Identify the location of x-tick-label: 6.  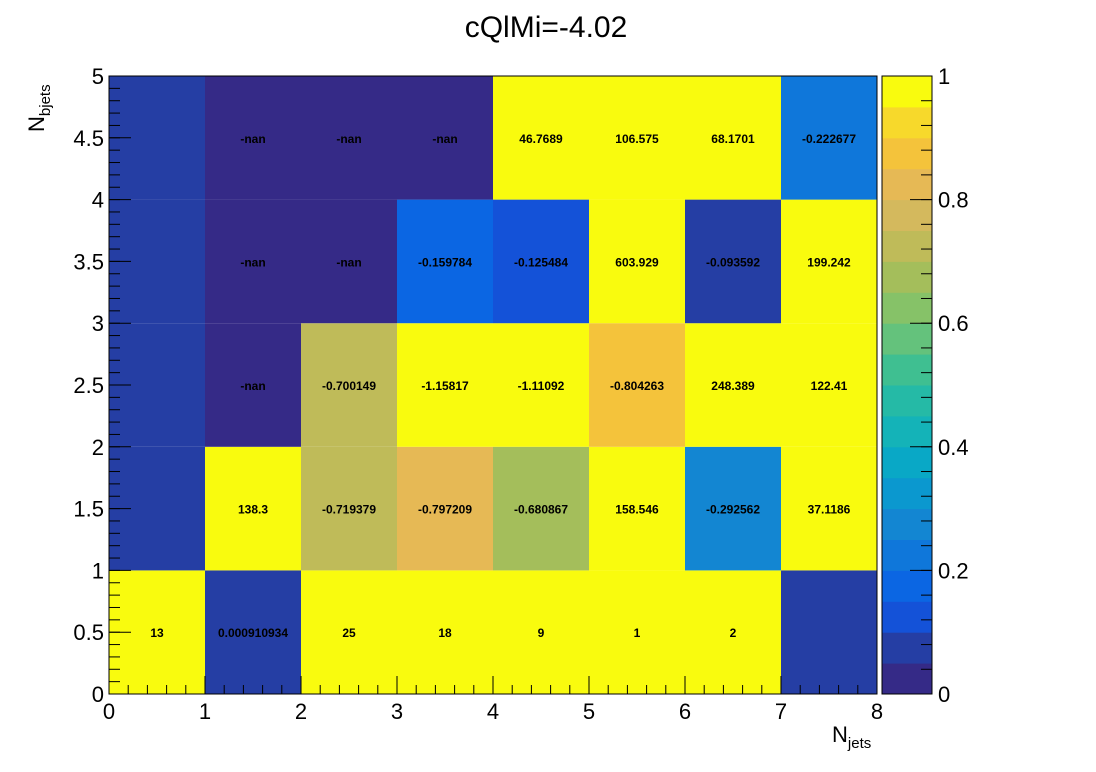
(685, 711).